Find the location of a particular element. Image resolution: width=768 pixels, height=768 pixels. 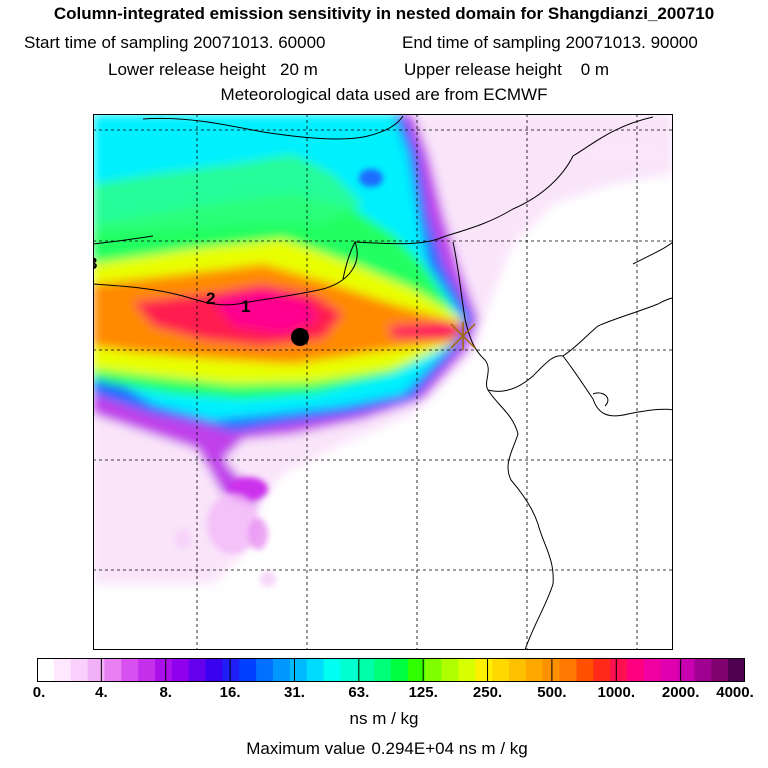

colorbar-tick-label: 2000. is located at coordinates (680, 692).